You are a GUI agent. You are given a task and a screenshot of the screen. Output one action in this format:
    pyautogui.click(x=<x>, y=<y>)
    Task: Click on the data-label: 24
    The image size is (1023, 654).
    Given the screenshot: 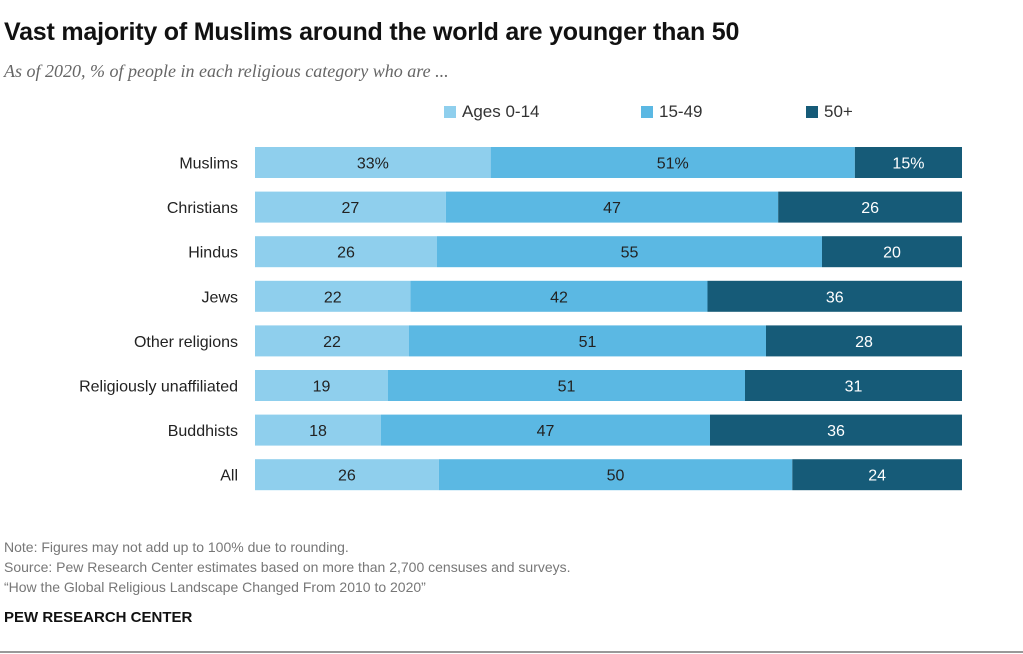 What is the action you would take?
    pyautogui.click(x=877, y=476)
    